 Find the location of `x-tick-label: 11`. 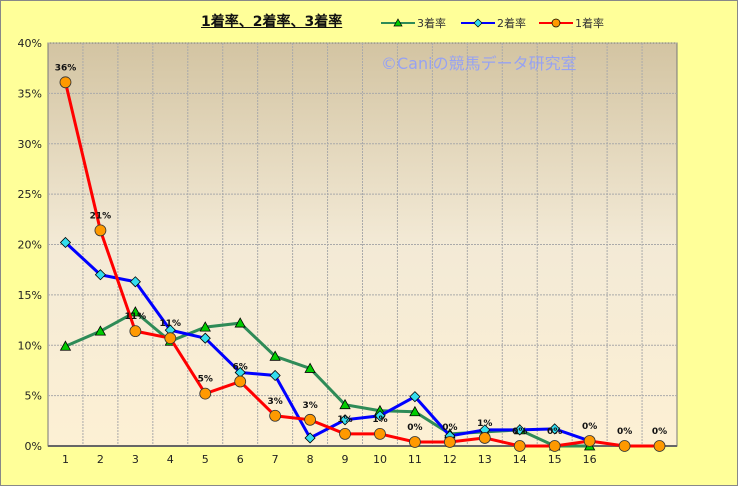

x-tick-label: 11 is located at coordinates (415, 459).